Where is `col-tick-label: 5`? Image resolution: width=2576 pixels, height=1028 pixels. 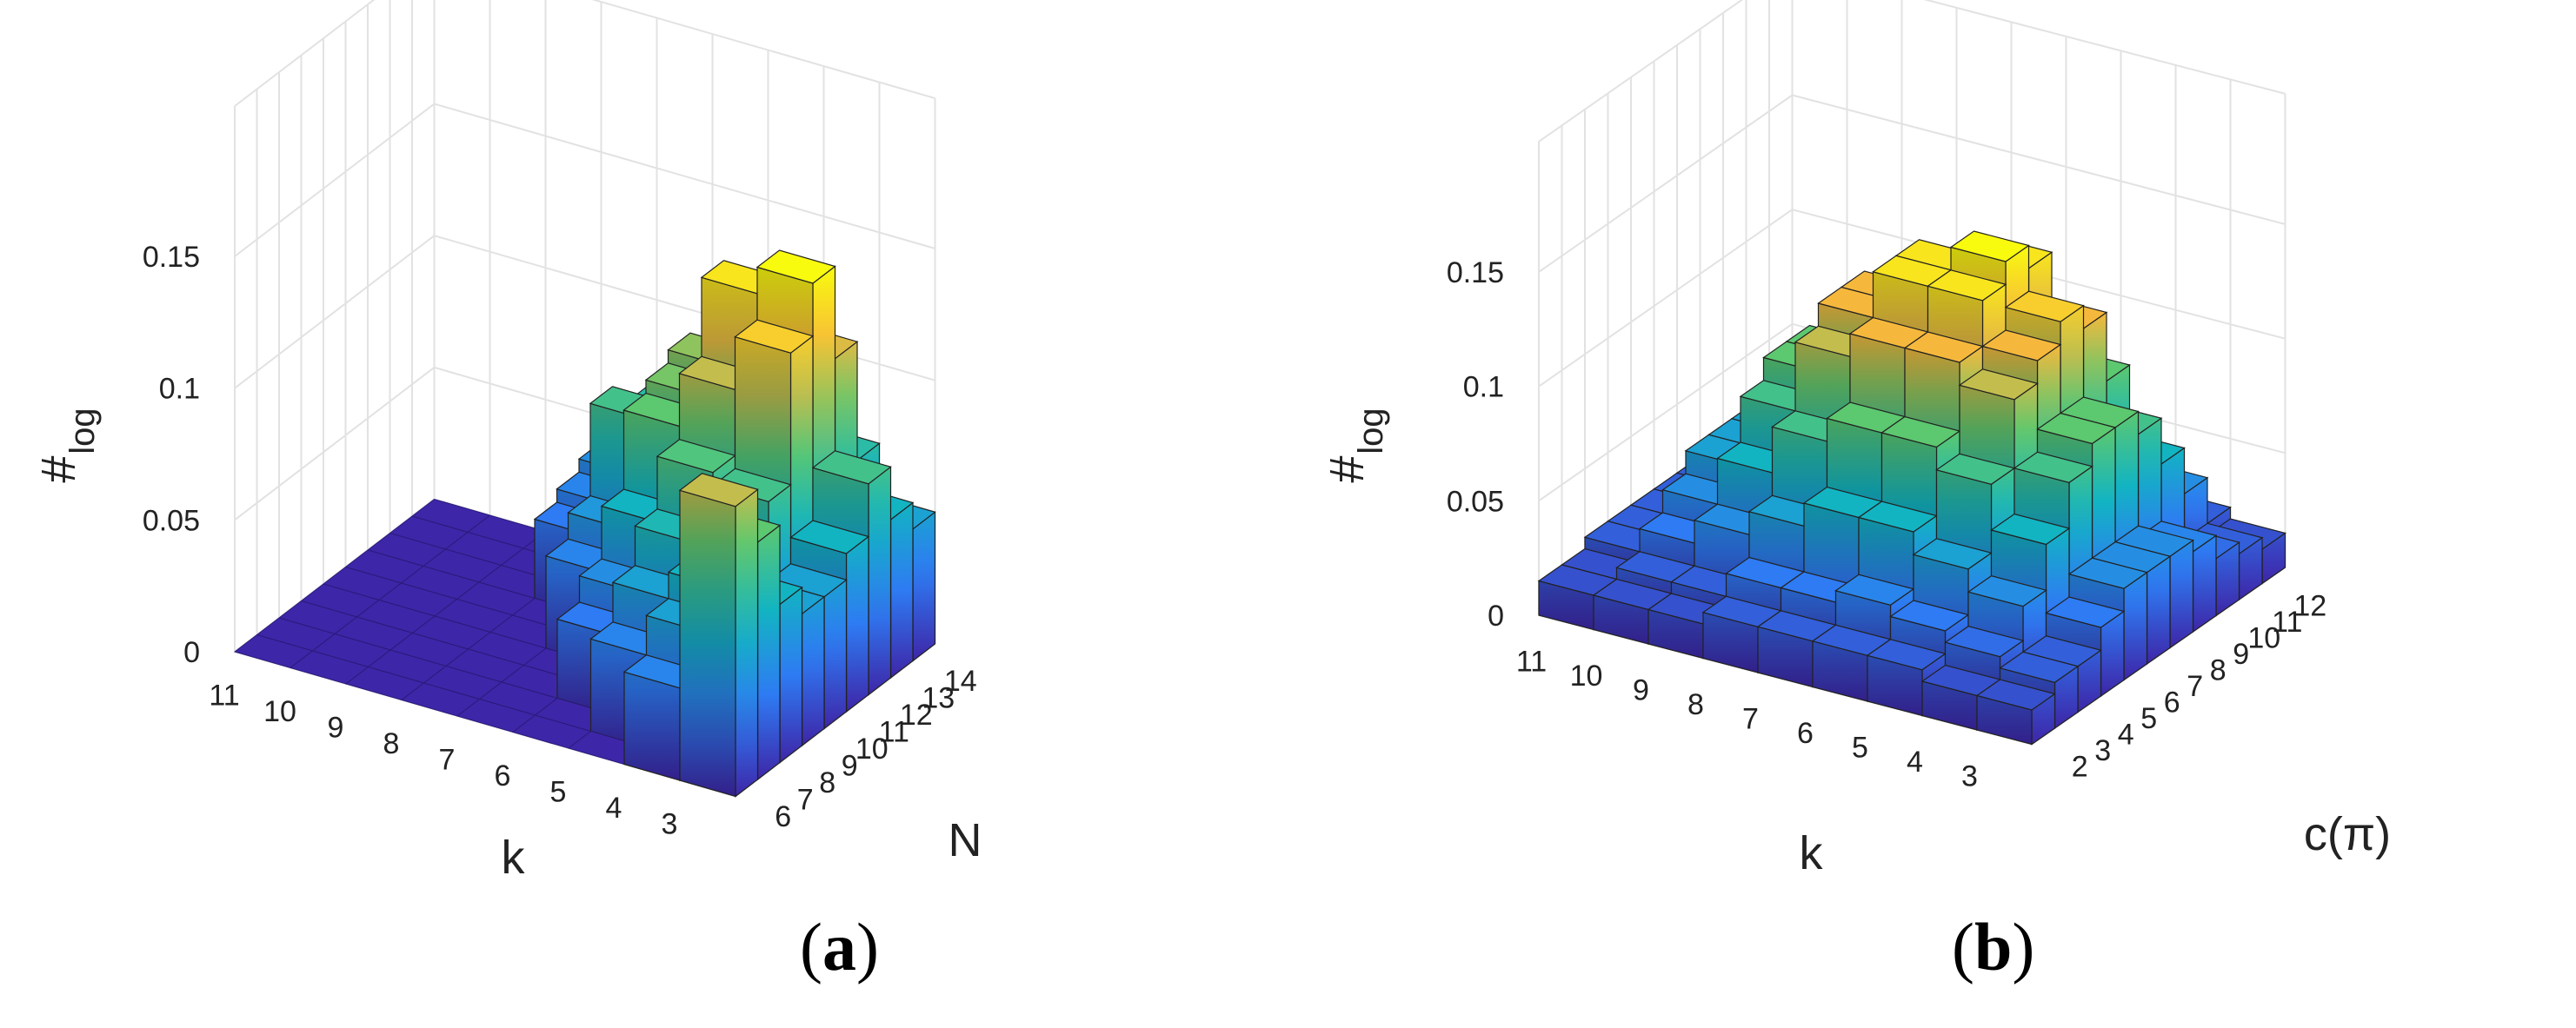
col-tick-label: 5 is located at coordinates (2148, 718).